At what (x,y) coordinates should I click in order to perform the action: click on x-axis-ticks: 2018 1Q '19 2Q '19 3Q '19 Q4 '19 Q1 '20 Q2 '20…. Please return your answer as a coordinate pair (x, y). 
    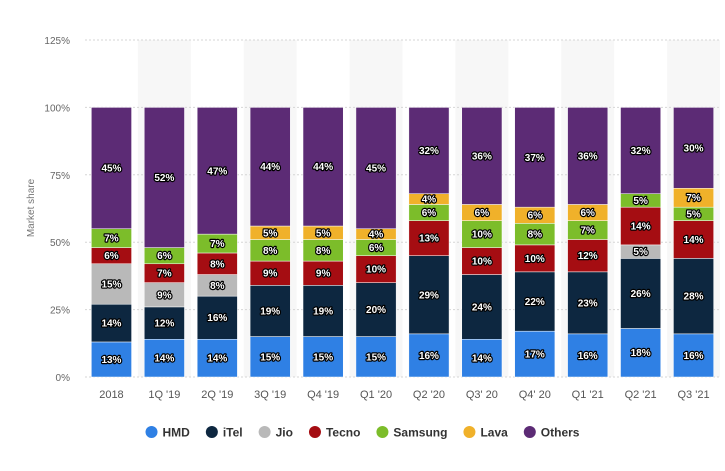
    Looking at the image, I should click on (404, 395).